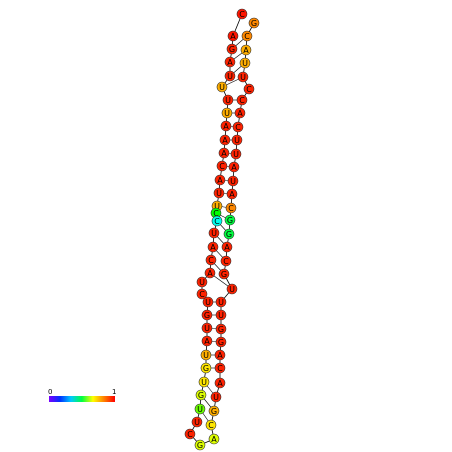 The image size is (452, 452). What do you see at coordinates (82, 395) in the screenshot?
I see `probability-colorbar: 0 1` at bounding box center [82, 395].